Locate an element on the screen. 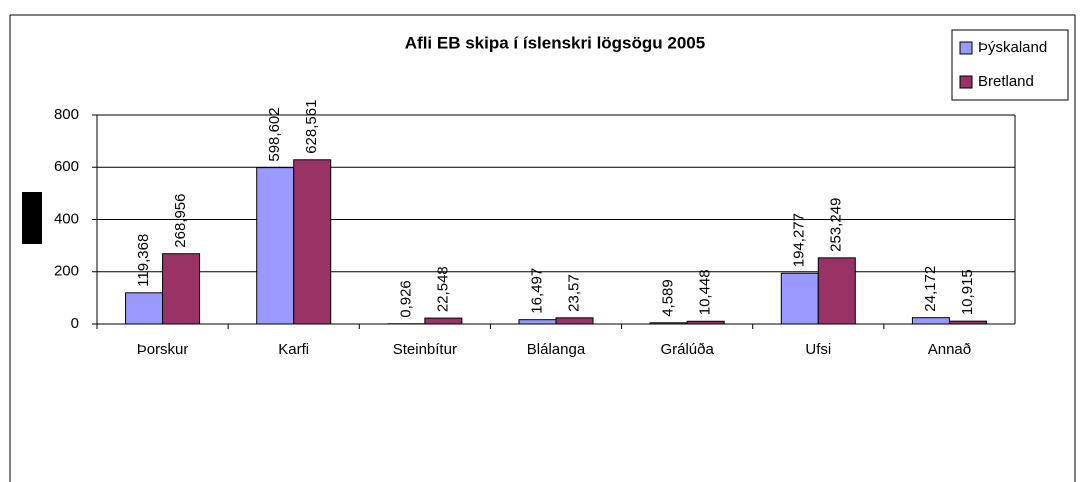  value-label: 10,448 is located at coordinates (705, 292).